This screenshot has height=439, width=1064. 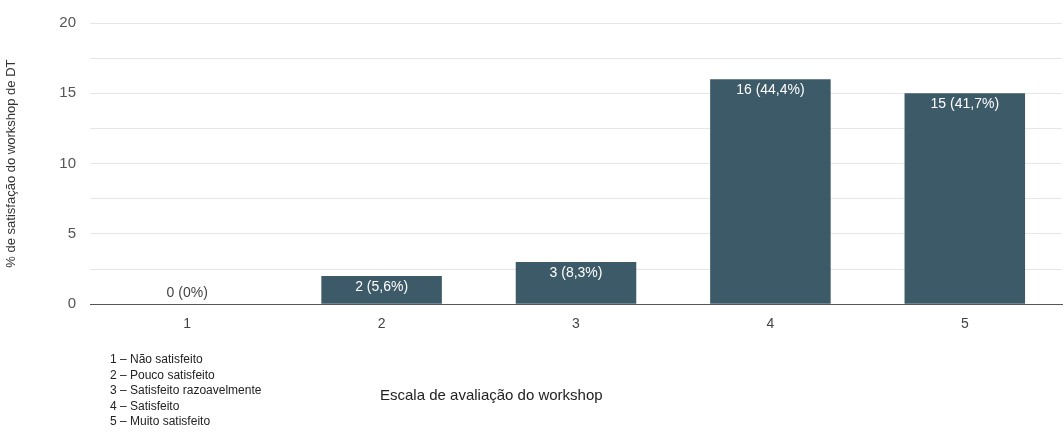 What do you see at coordinates (381, 323) in the screenshot?
I see `x-tick-label: 2` at bounding box center [381, 323].